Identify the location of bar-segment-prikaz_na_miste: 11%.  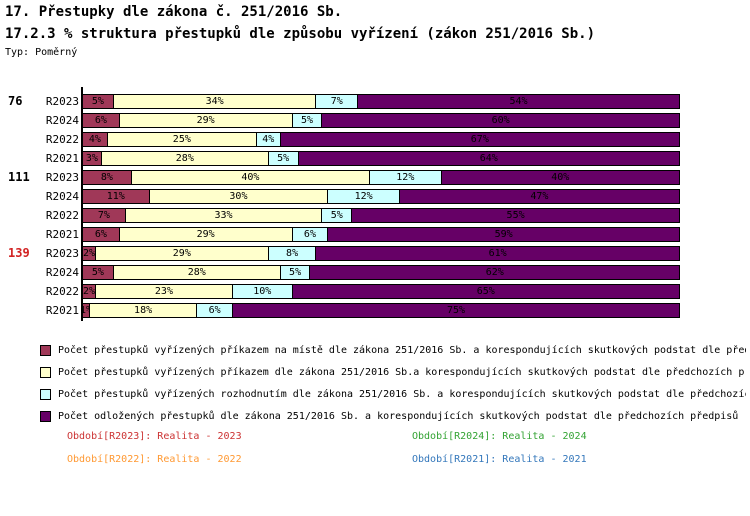
(116, 196).